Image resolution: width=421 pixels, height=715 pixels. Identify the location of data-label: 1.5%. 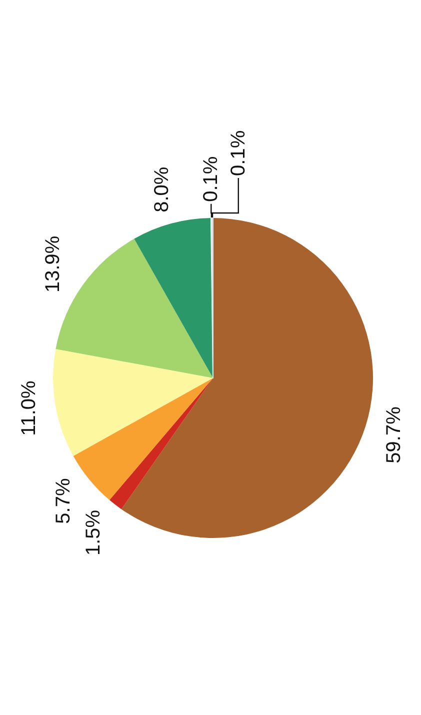
(93, 533).